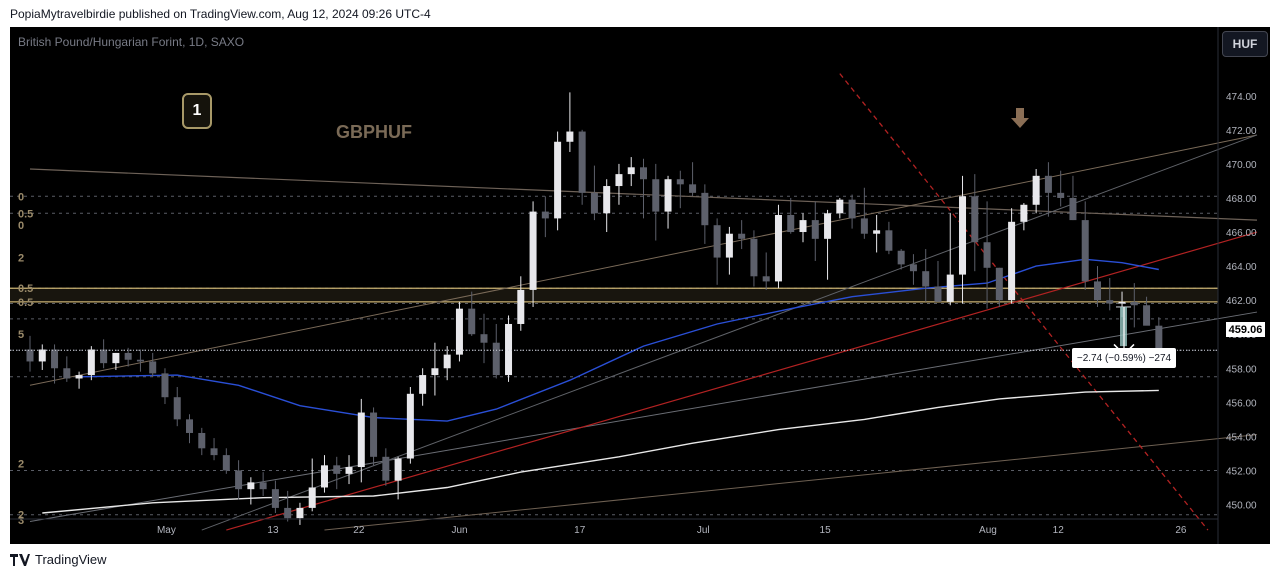 This screenshot has width=1281, height=579. What do you see at coordinates (614, 295) in the screenshot?
I see `fib-zone` at bounding box center [614, 295].